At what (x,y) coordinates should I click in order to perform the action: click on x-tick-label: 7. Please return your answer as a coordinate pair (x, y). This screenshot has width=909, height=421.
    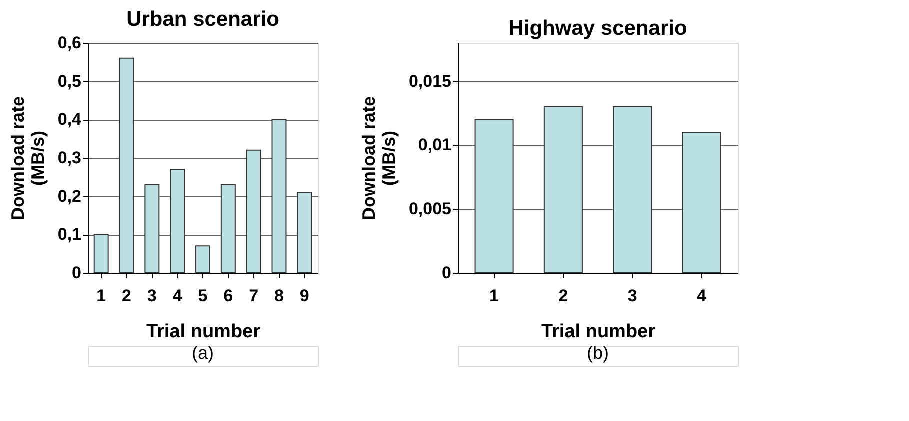
    Looking at the image, I should click on (254, 296).